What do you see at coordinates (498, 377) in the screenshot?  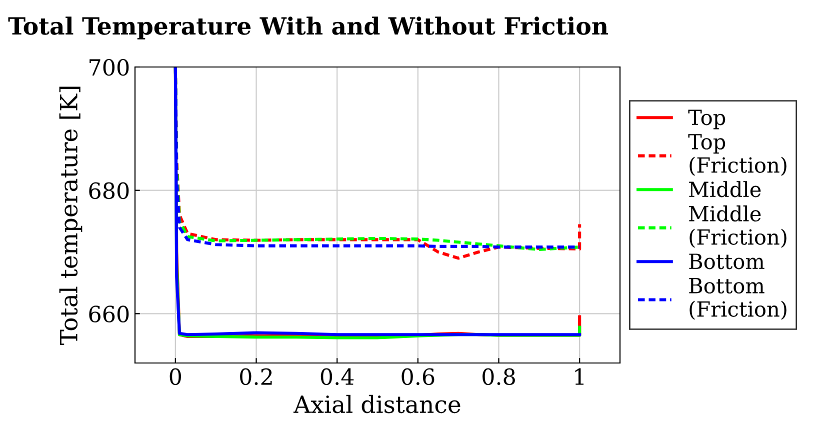 I see `x-tick-label: 0.8` at bounding box center [498, 377].